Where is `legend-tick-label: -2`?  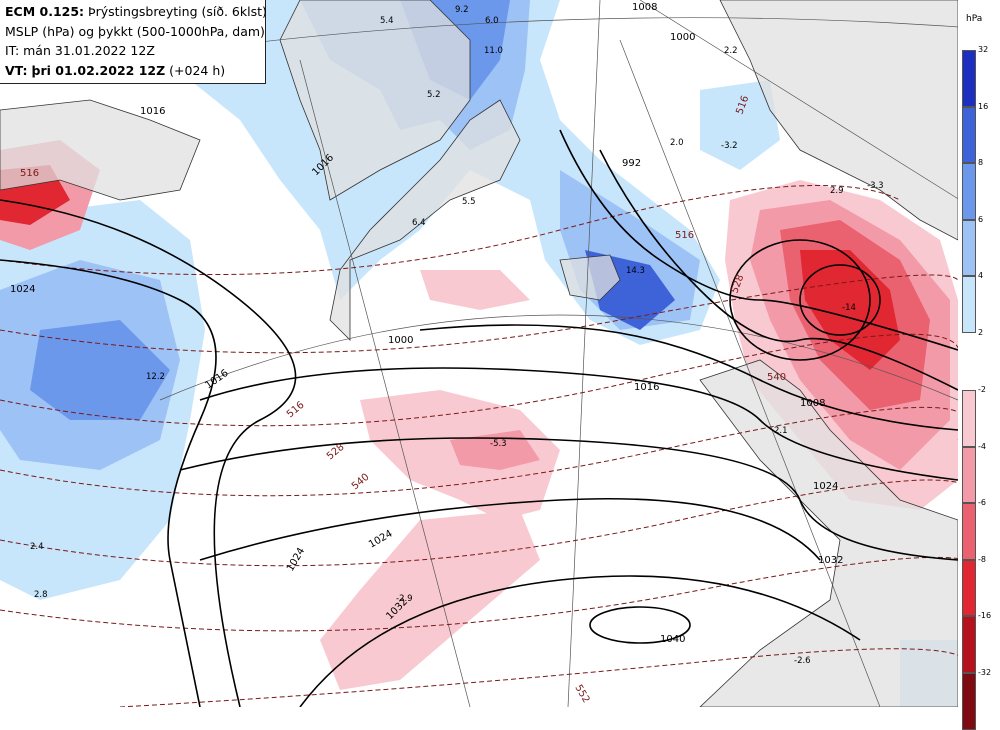 legend-tick-label: -2 is located at coordinates (982, 389).